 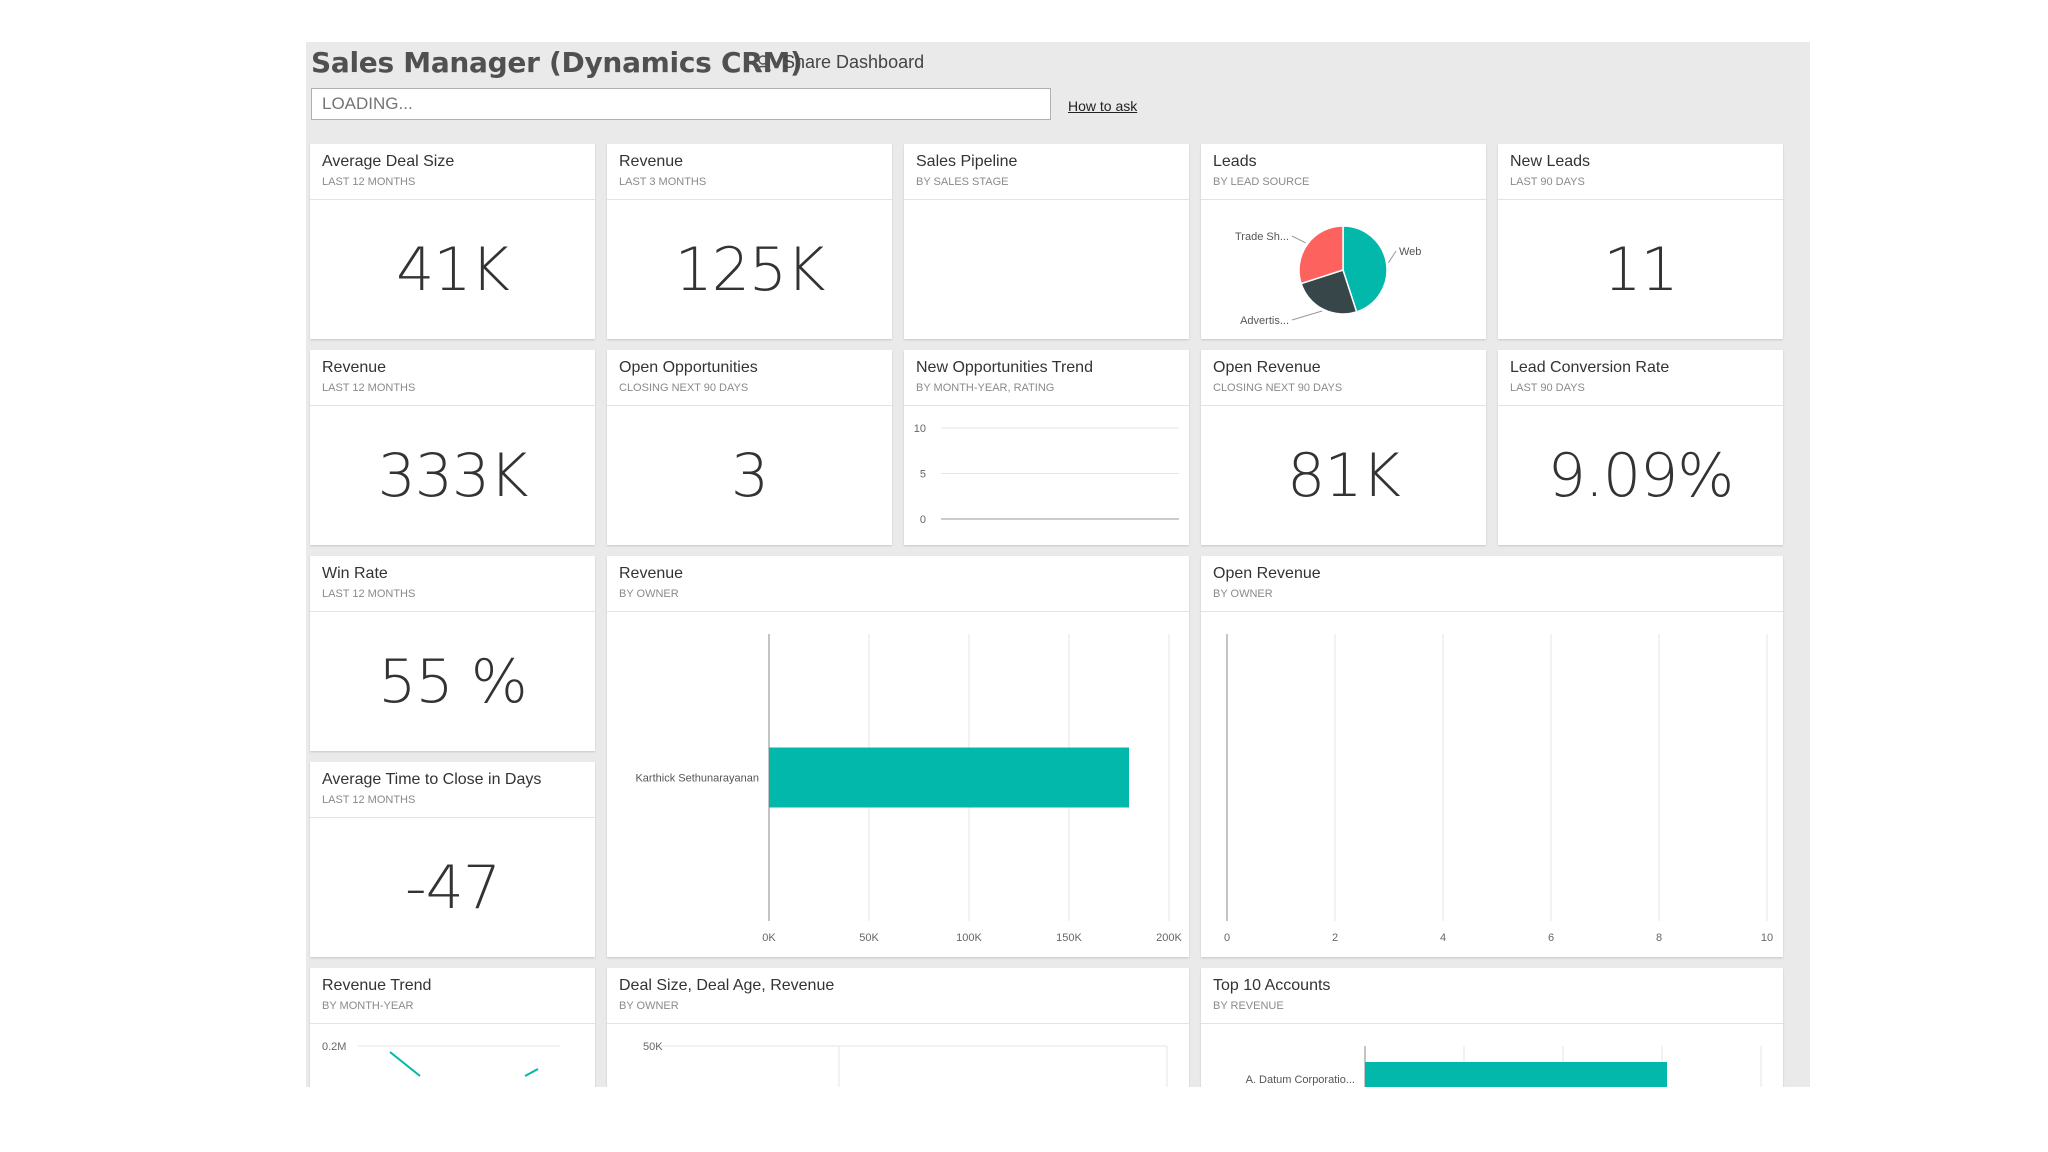 I want to click on kpi-value: 333K, so click(x=453, y=475).